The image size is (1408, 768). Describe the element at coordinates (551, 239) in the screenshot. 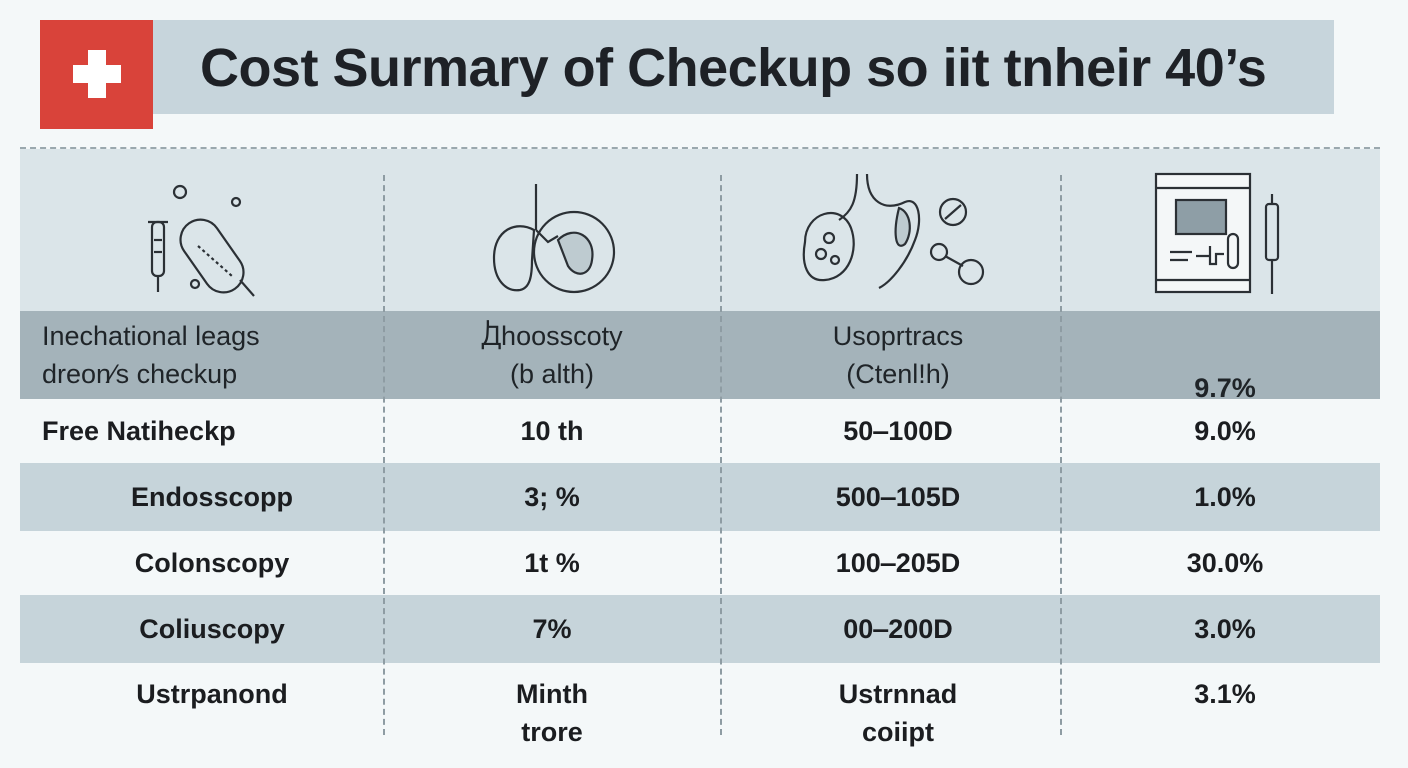

I see `lungs-icon` at that location.